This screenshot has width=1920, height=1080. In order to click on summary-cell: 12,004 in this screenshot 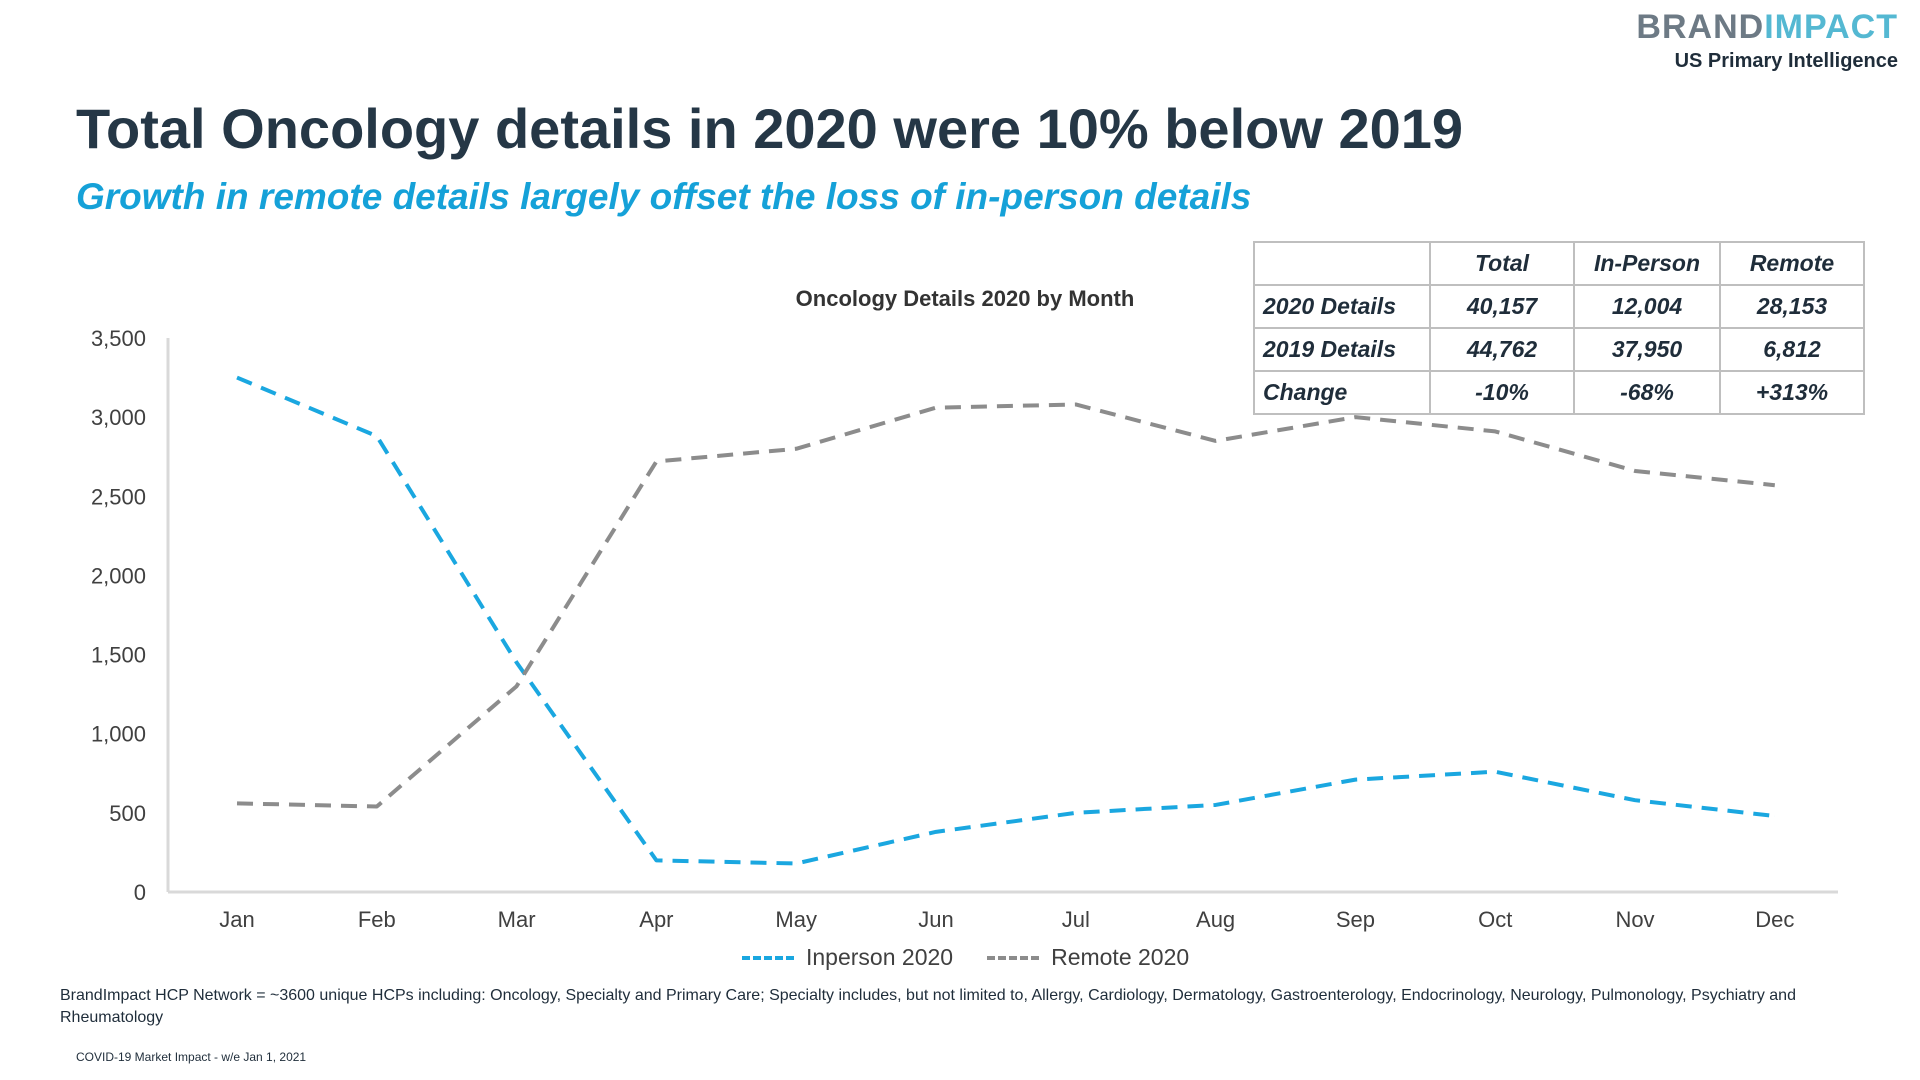, I will do `click(1647, 306)`.